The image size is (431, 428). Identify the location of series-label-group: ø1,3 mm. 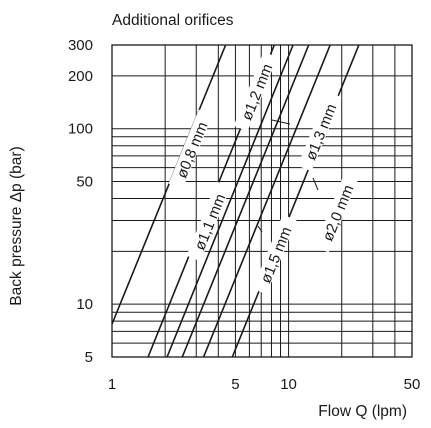
(319, 131).